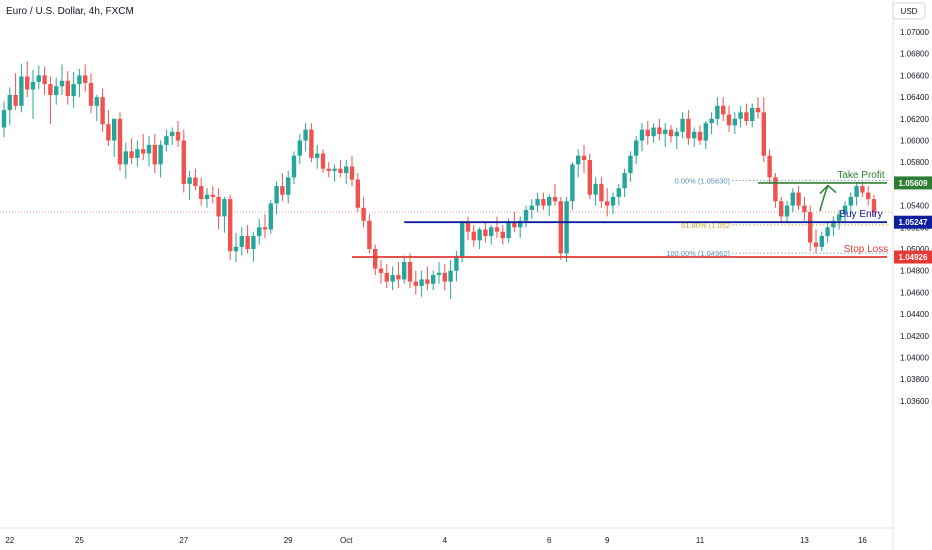  Describe the element at coordinates (914, 292) in the screenshot. I see `price-tick-label: 1.04600` at that location.